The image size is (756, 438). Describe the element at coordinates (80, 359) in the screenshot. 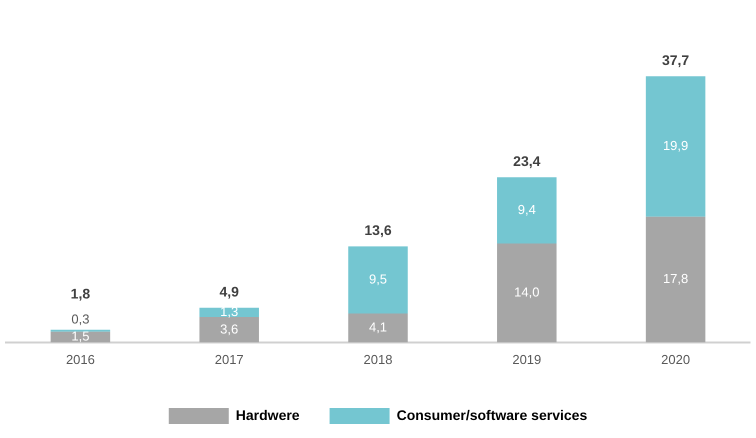

I see `x-tick-label: 2016` at that location.